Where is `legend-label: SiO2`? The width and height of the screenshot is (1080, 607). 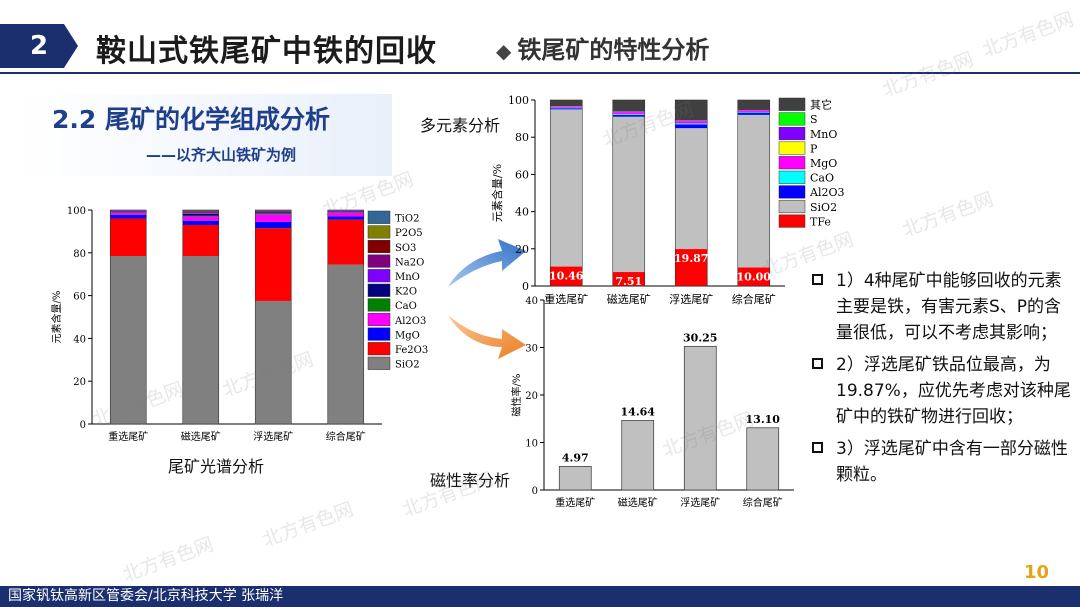 legend-label: SiO2 is located at coordinates (407, 365).